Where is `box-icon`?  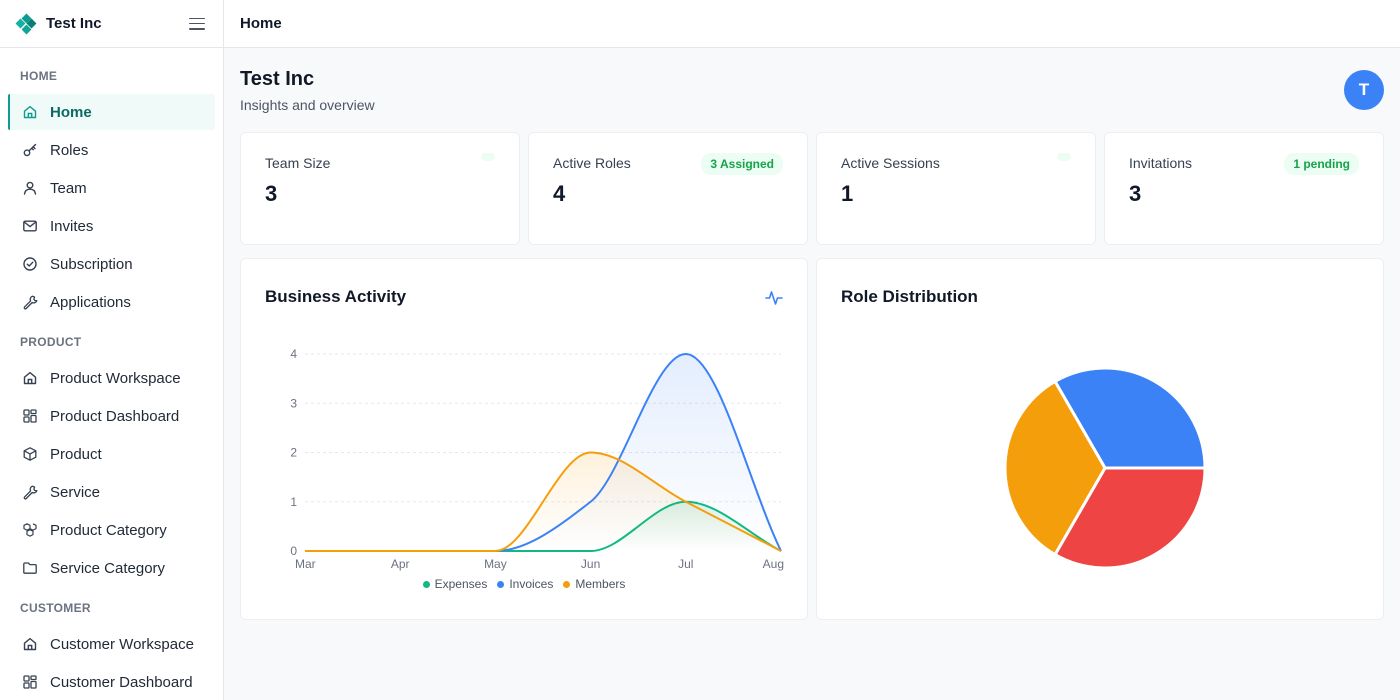 box-icon is located at coordinates (30, 454).